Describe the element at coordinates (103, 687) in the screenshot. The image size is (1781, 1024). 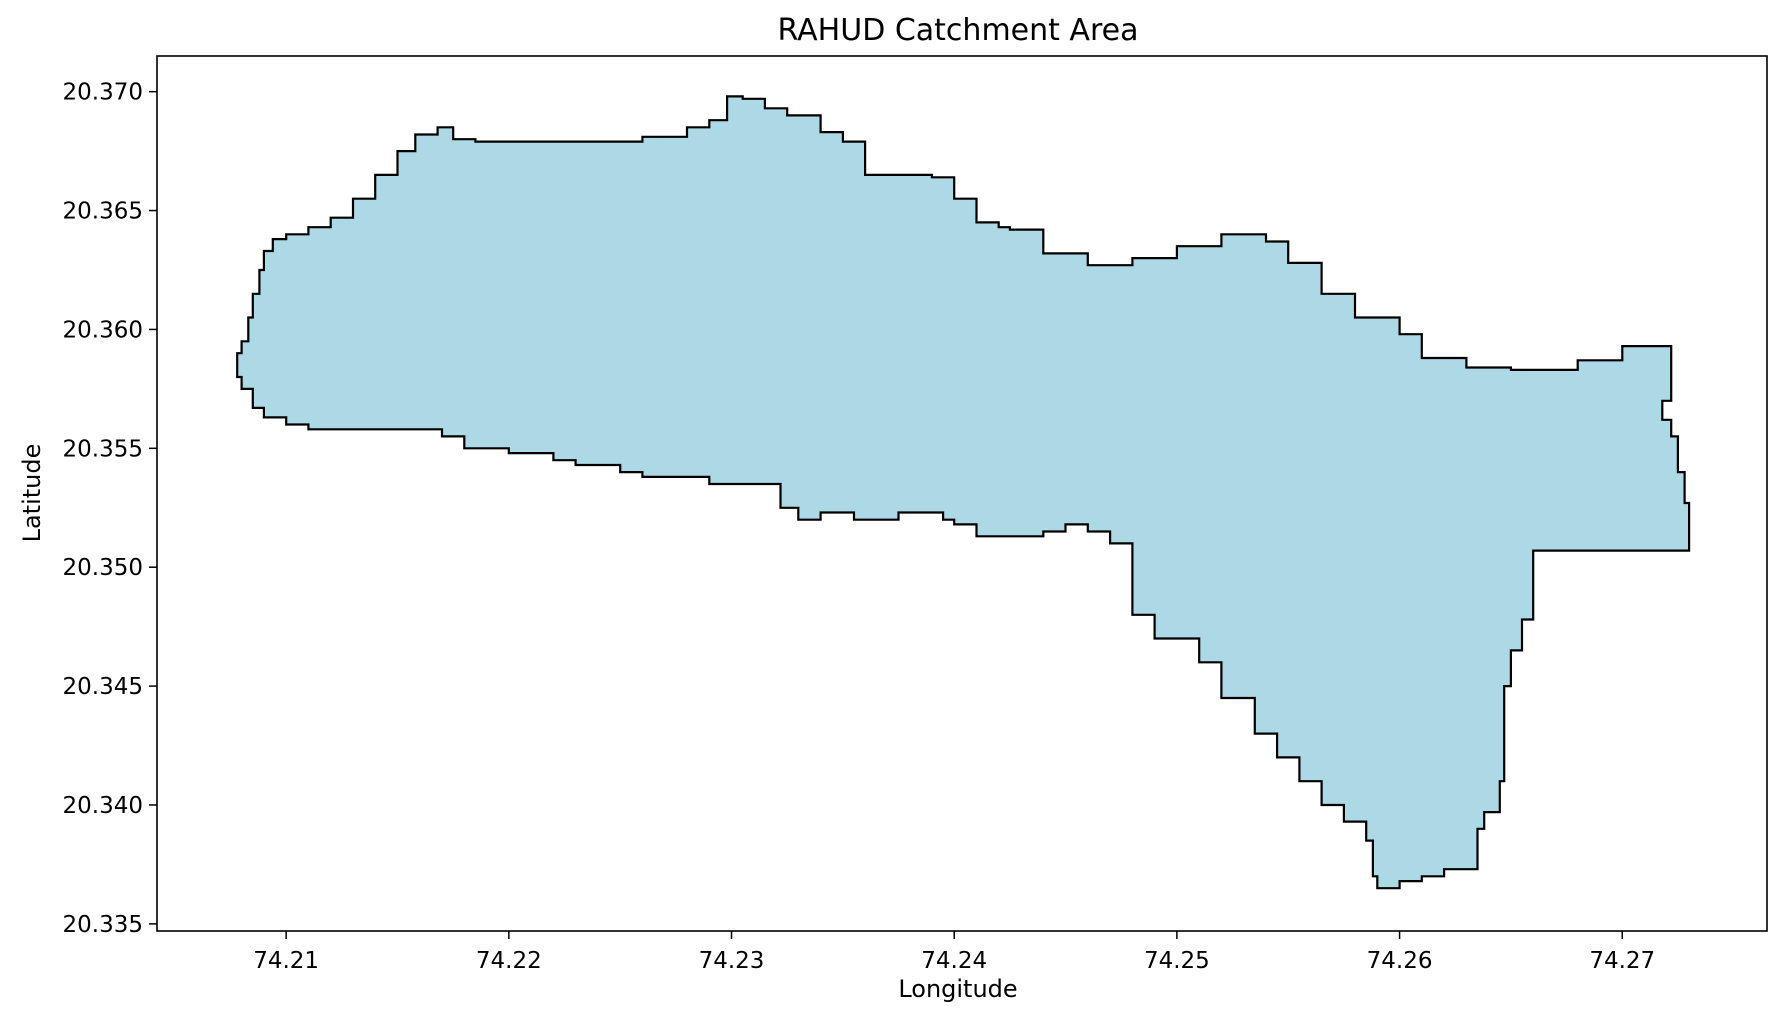
I see `y-tick-label: 20.345` at that location.